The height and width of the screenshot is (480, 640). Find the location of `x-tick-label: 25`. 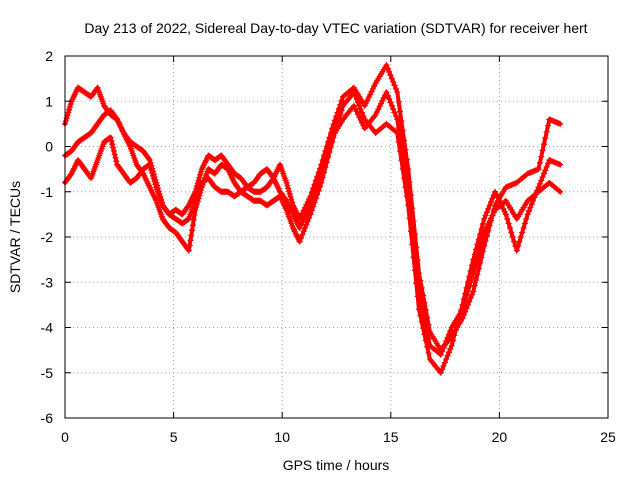

x-tick-label: 25 is located at coordinates (608, 437).